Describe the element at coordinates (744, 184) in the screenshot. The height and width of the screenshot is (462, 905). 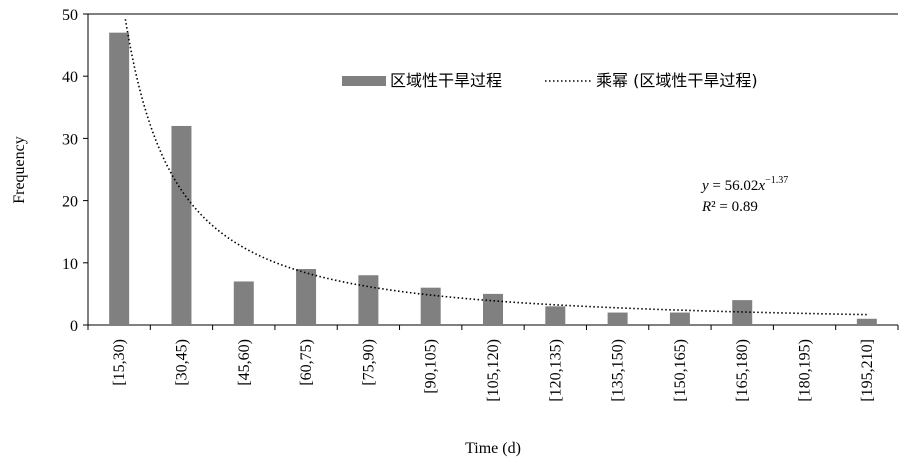
I see `equation-text: y = 56.02x−1.37` at that location.